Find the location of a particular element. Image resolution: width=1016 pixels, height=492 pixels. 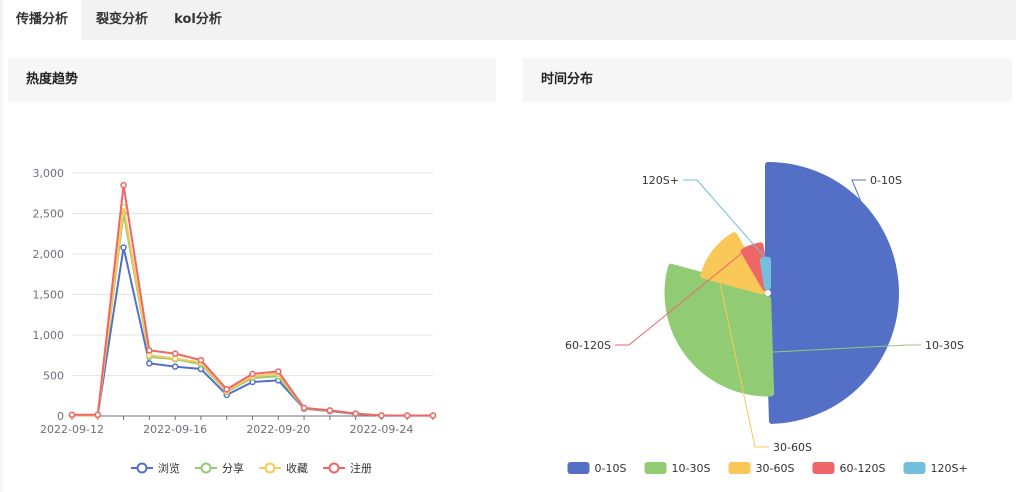

legend-label: 10-30S is located at coordinates (691, 468).